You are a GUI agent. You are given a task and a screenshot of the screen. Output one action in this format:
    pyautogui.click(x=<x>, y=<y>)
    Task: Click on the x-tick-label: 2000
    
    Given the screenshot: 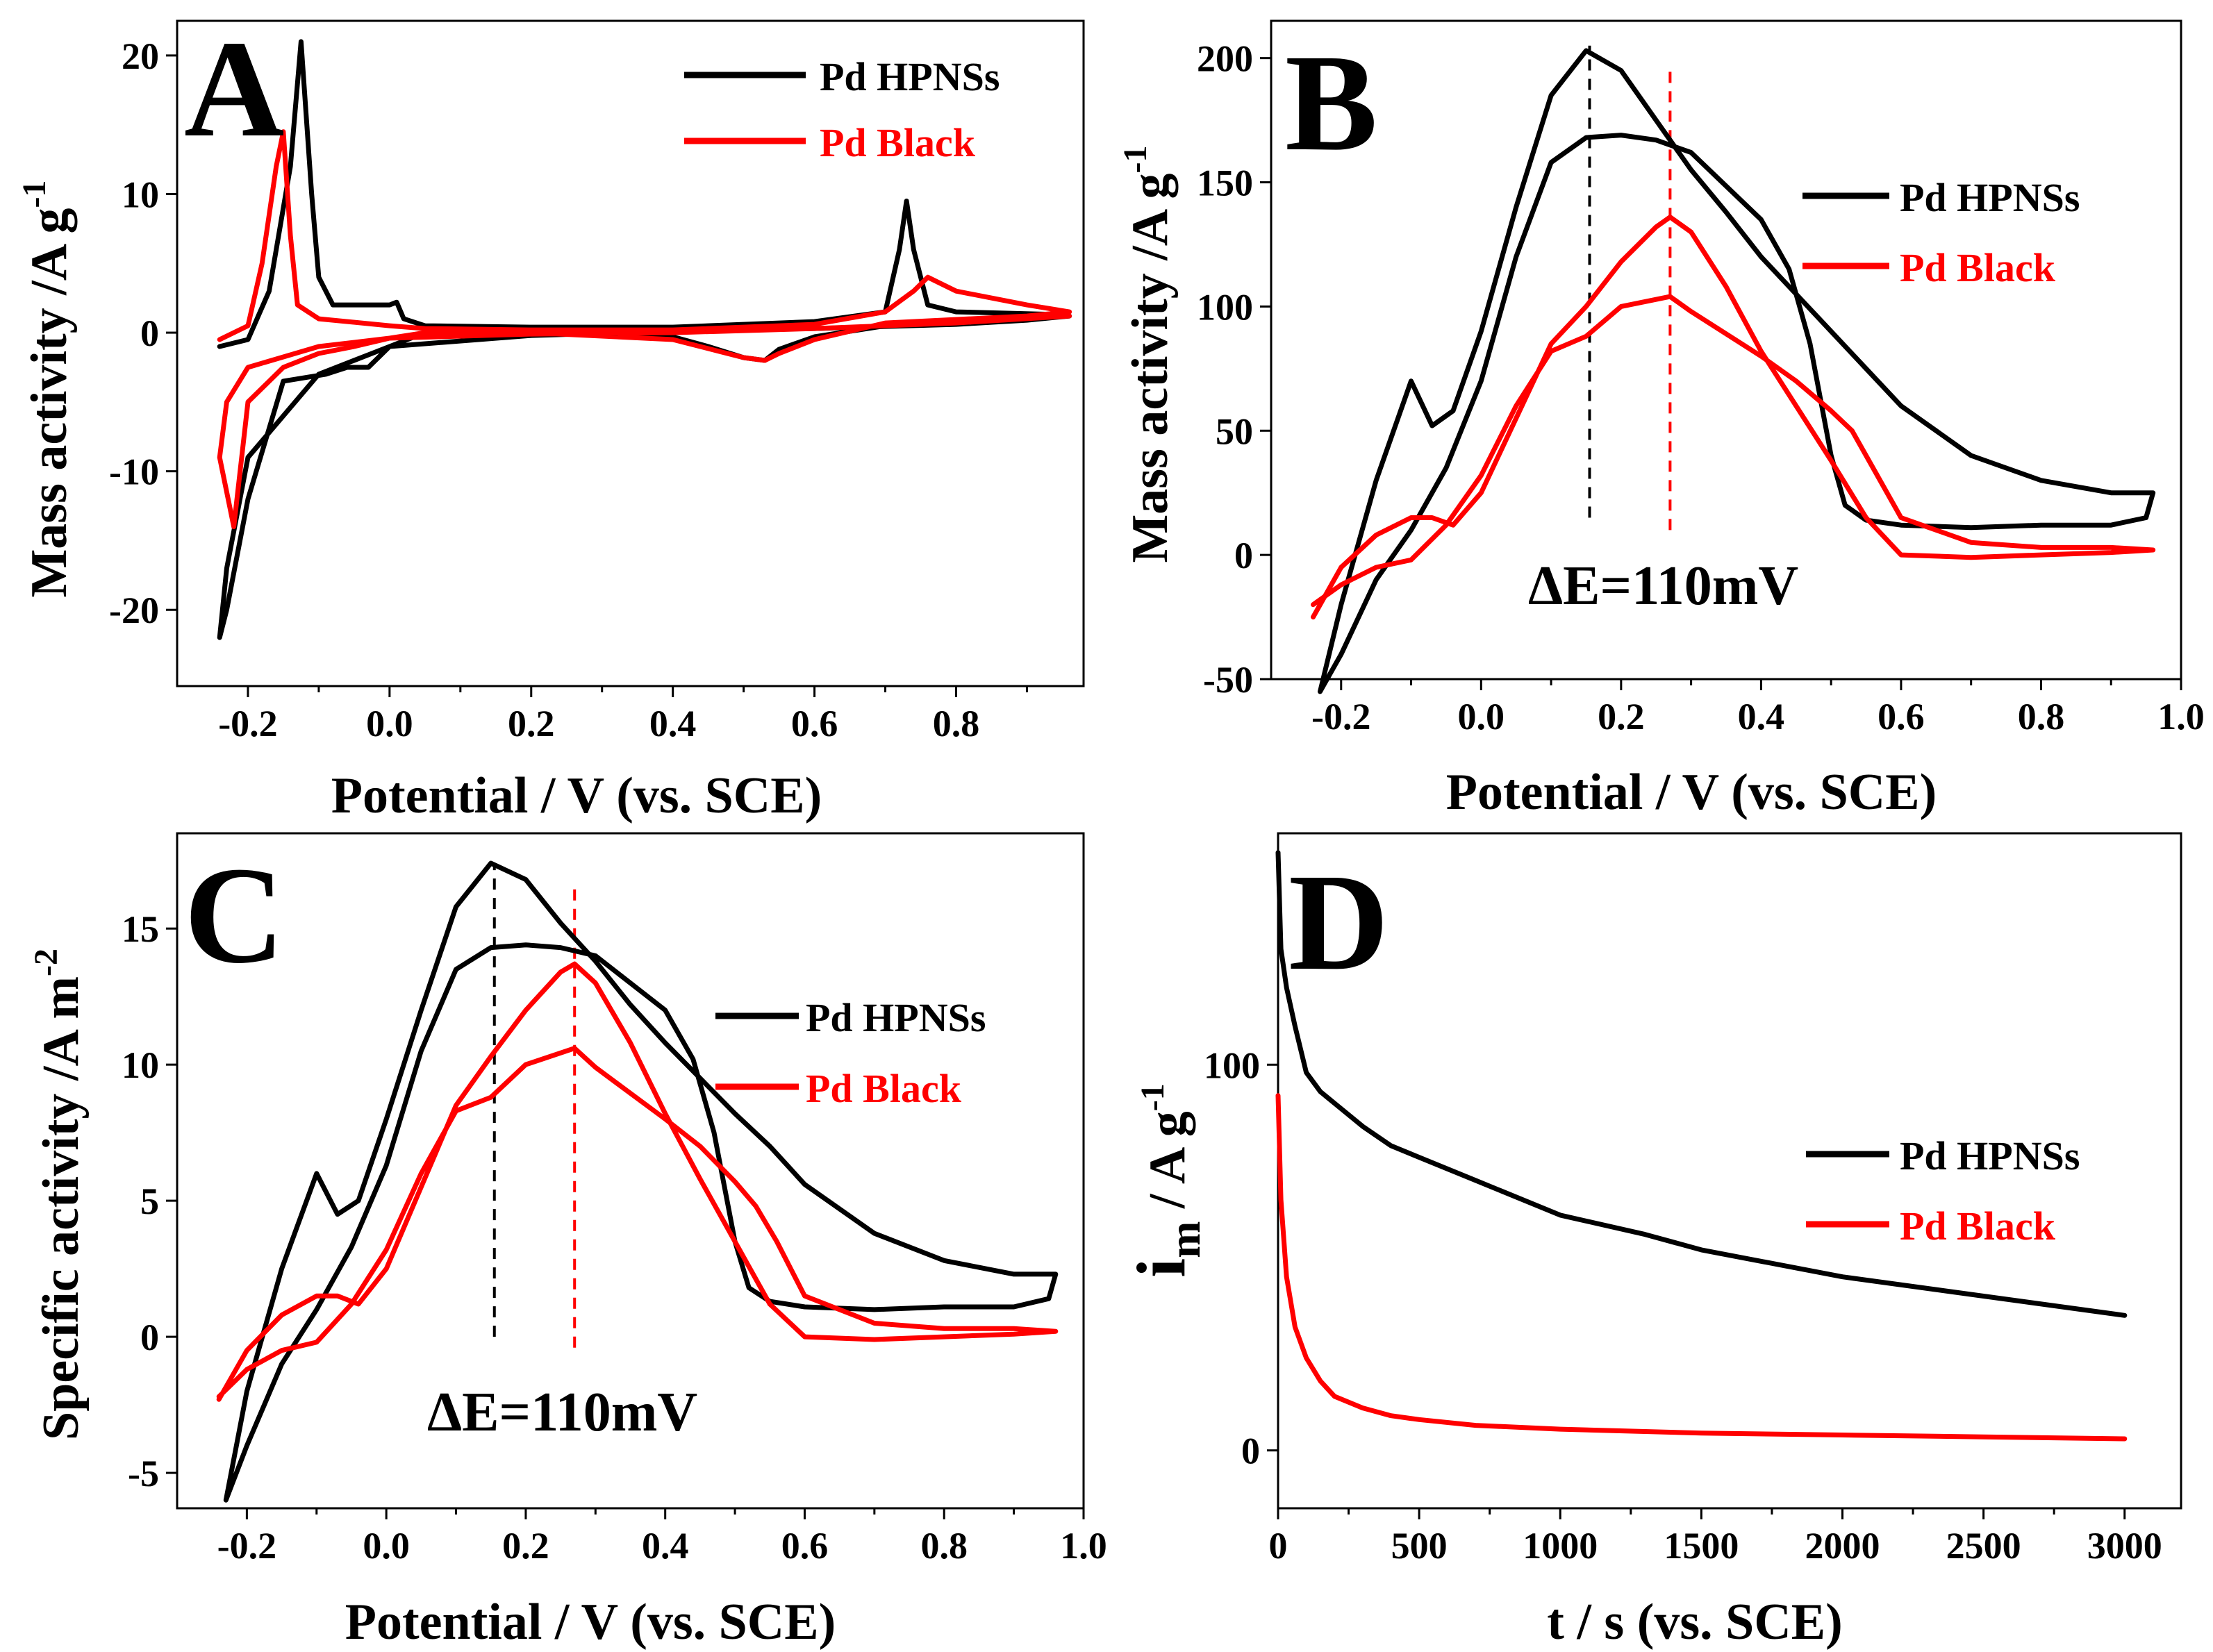 What is the action you would take?
    pyautogui.click(x=1843, y=1546)
    